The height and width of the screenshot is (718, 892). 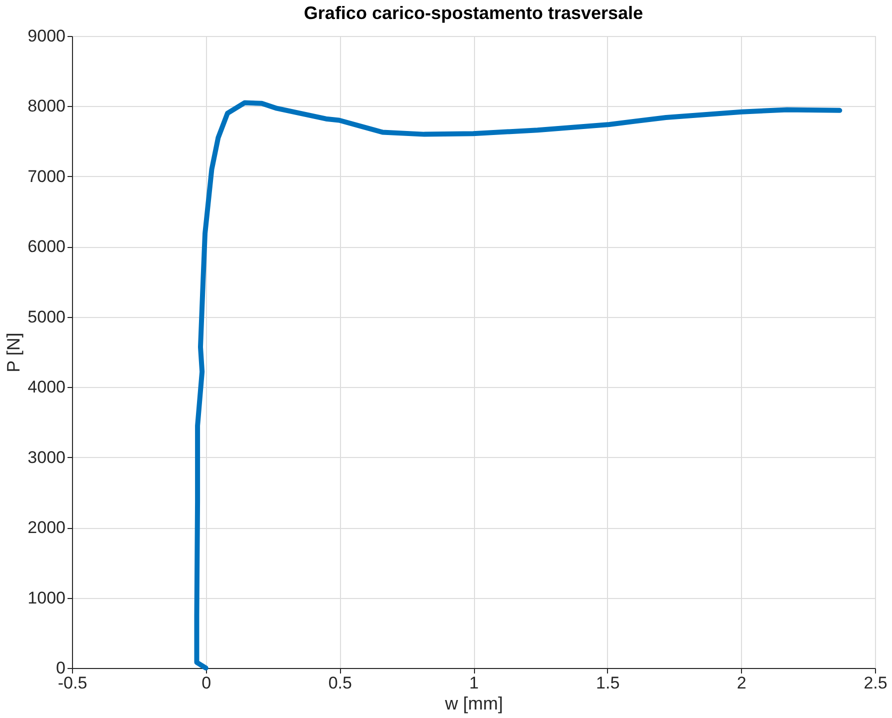 What do you see at coordinates (473, 704) in the screenshot?
I see `x-axis-title: w [mm]` at bounding box center [473, 704].